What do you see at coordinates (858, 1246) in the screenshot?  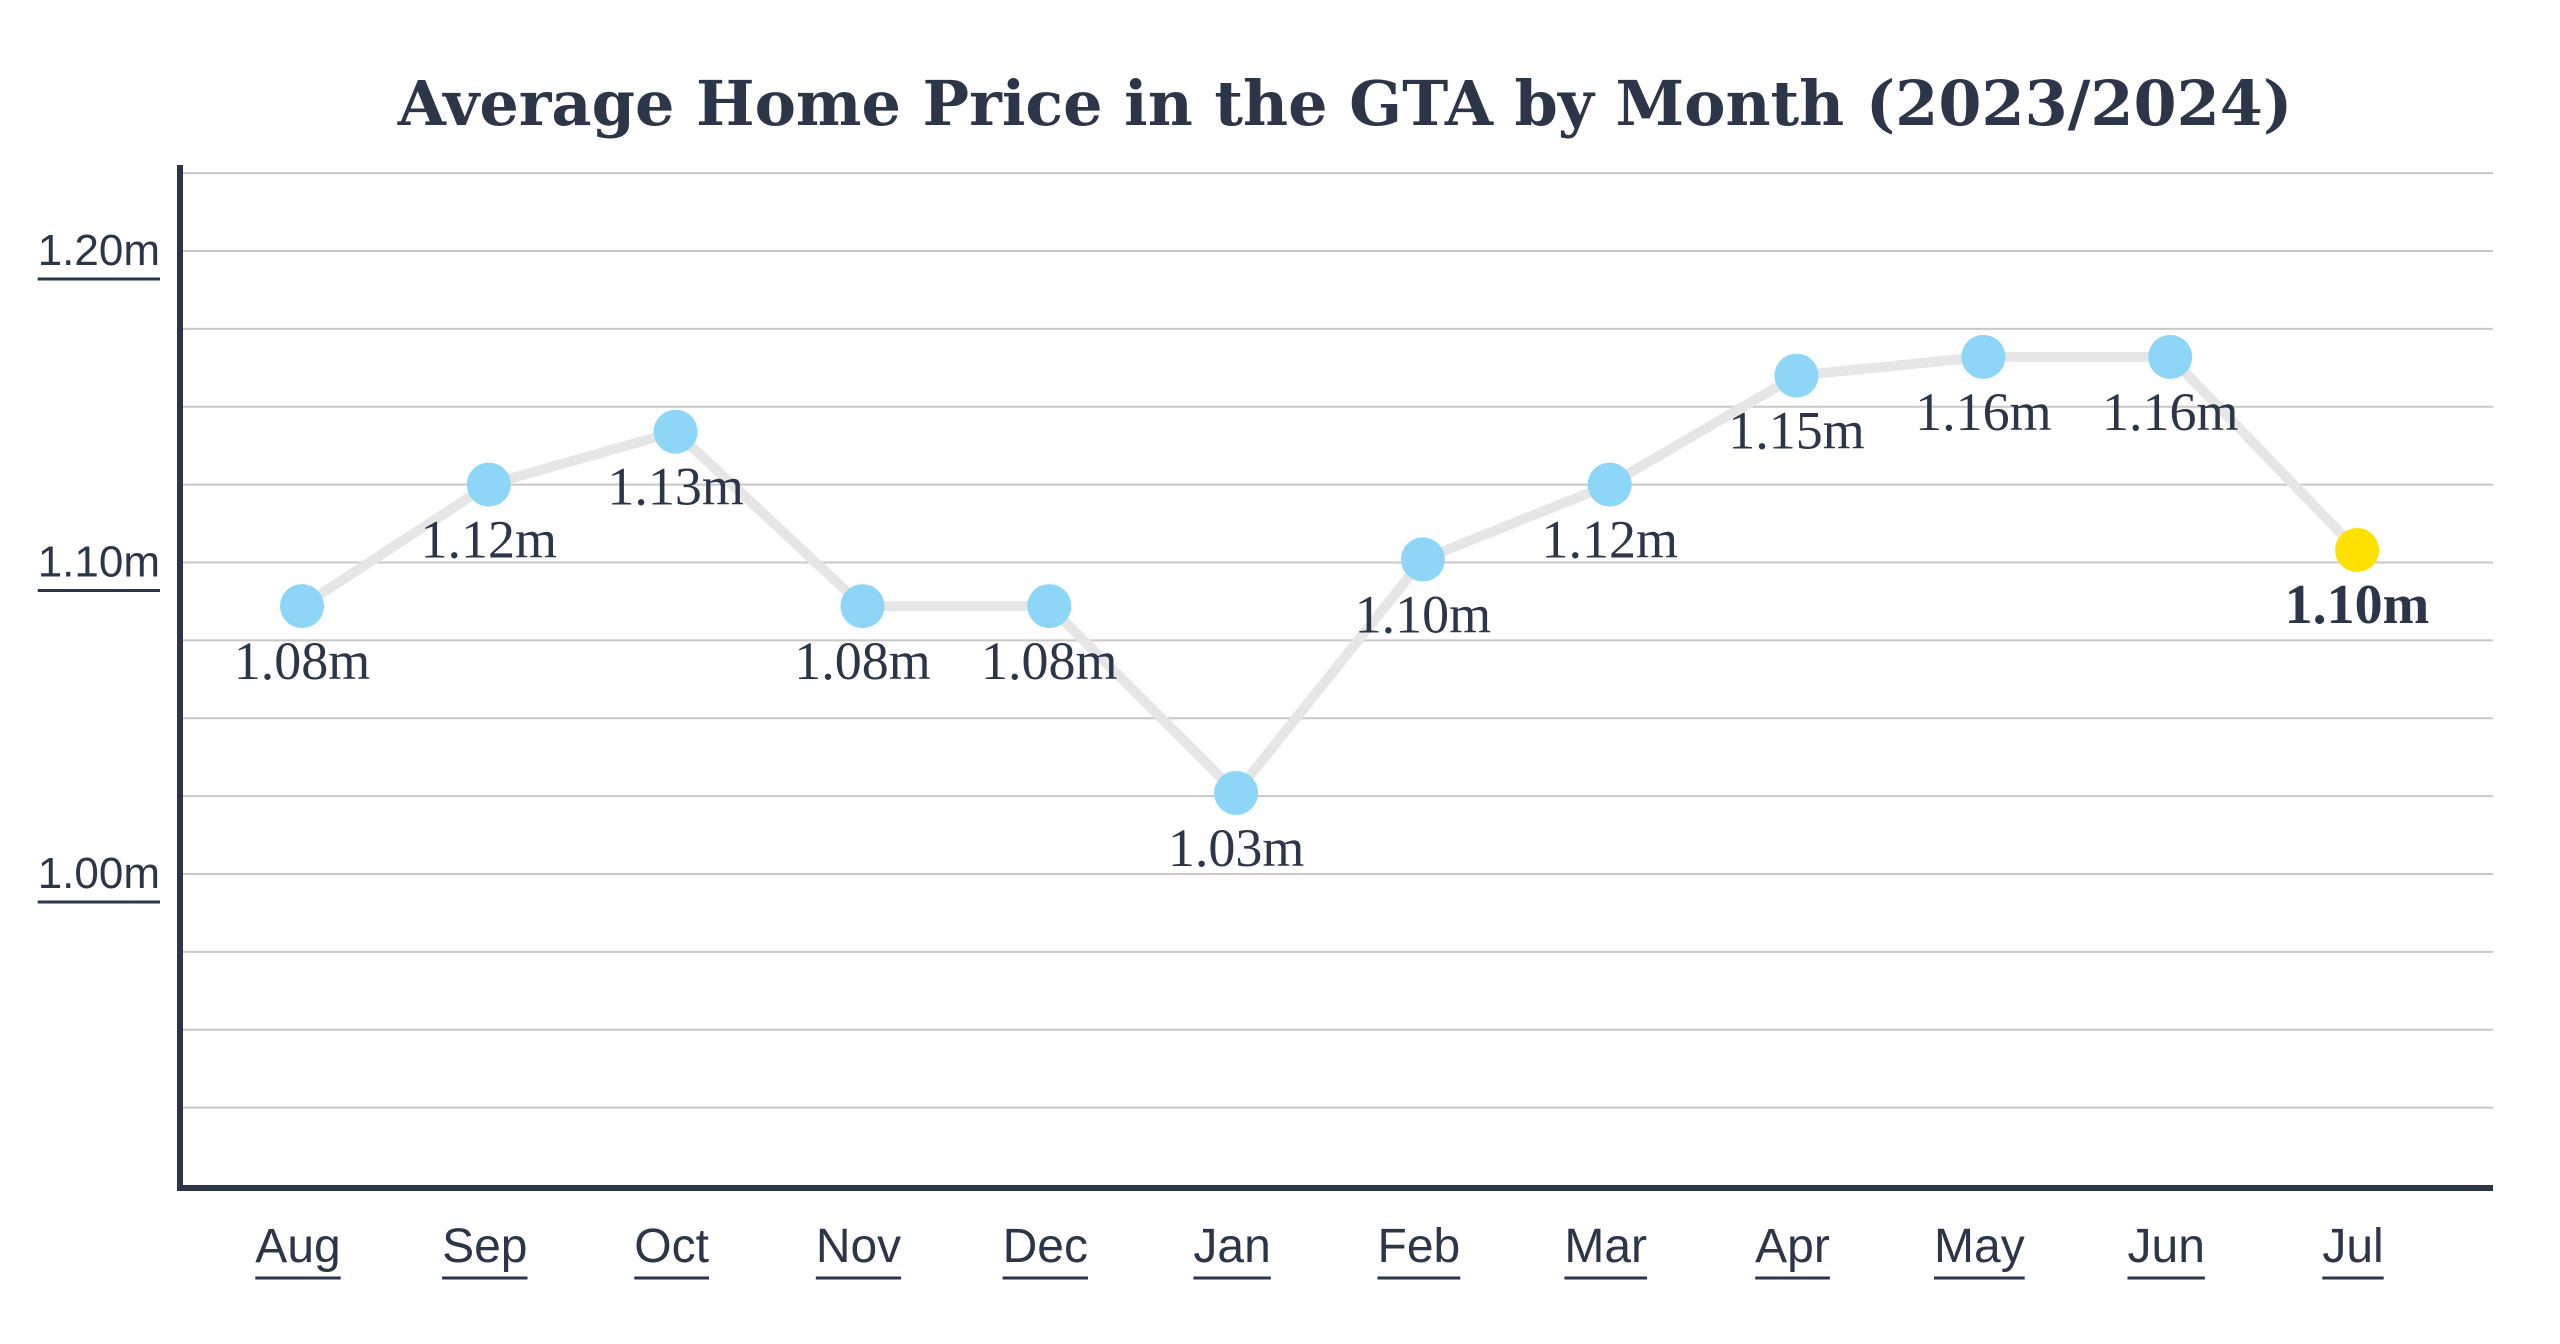 I see `x-tick-label: Nov` at bounding box center [858, 1246].